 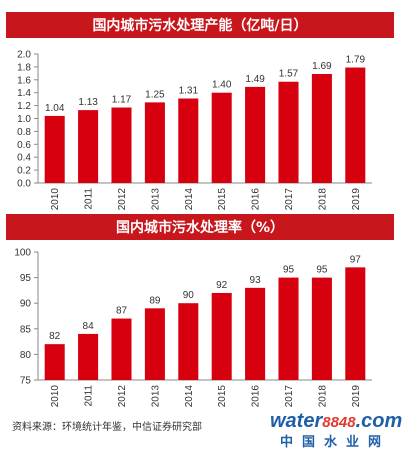 I want to click on rate-x-tick-label: 2016, so click(x=256, y=396).